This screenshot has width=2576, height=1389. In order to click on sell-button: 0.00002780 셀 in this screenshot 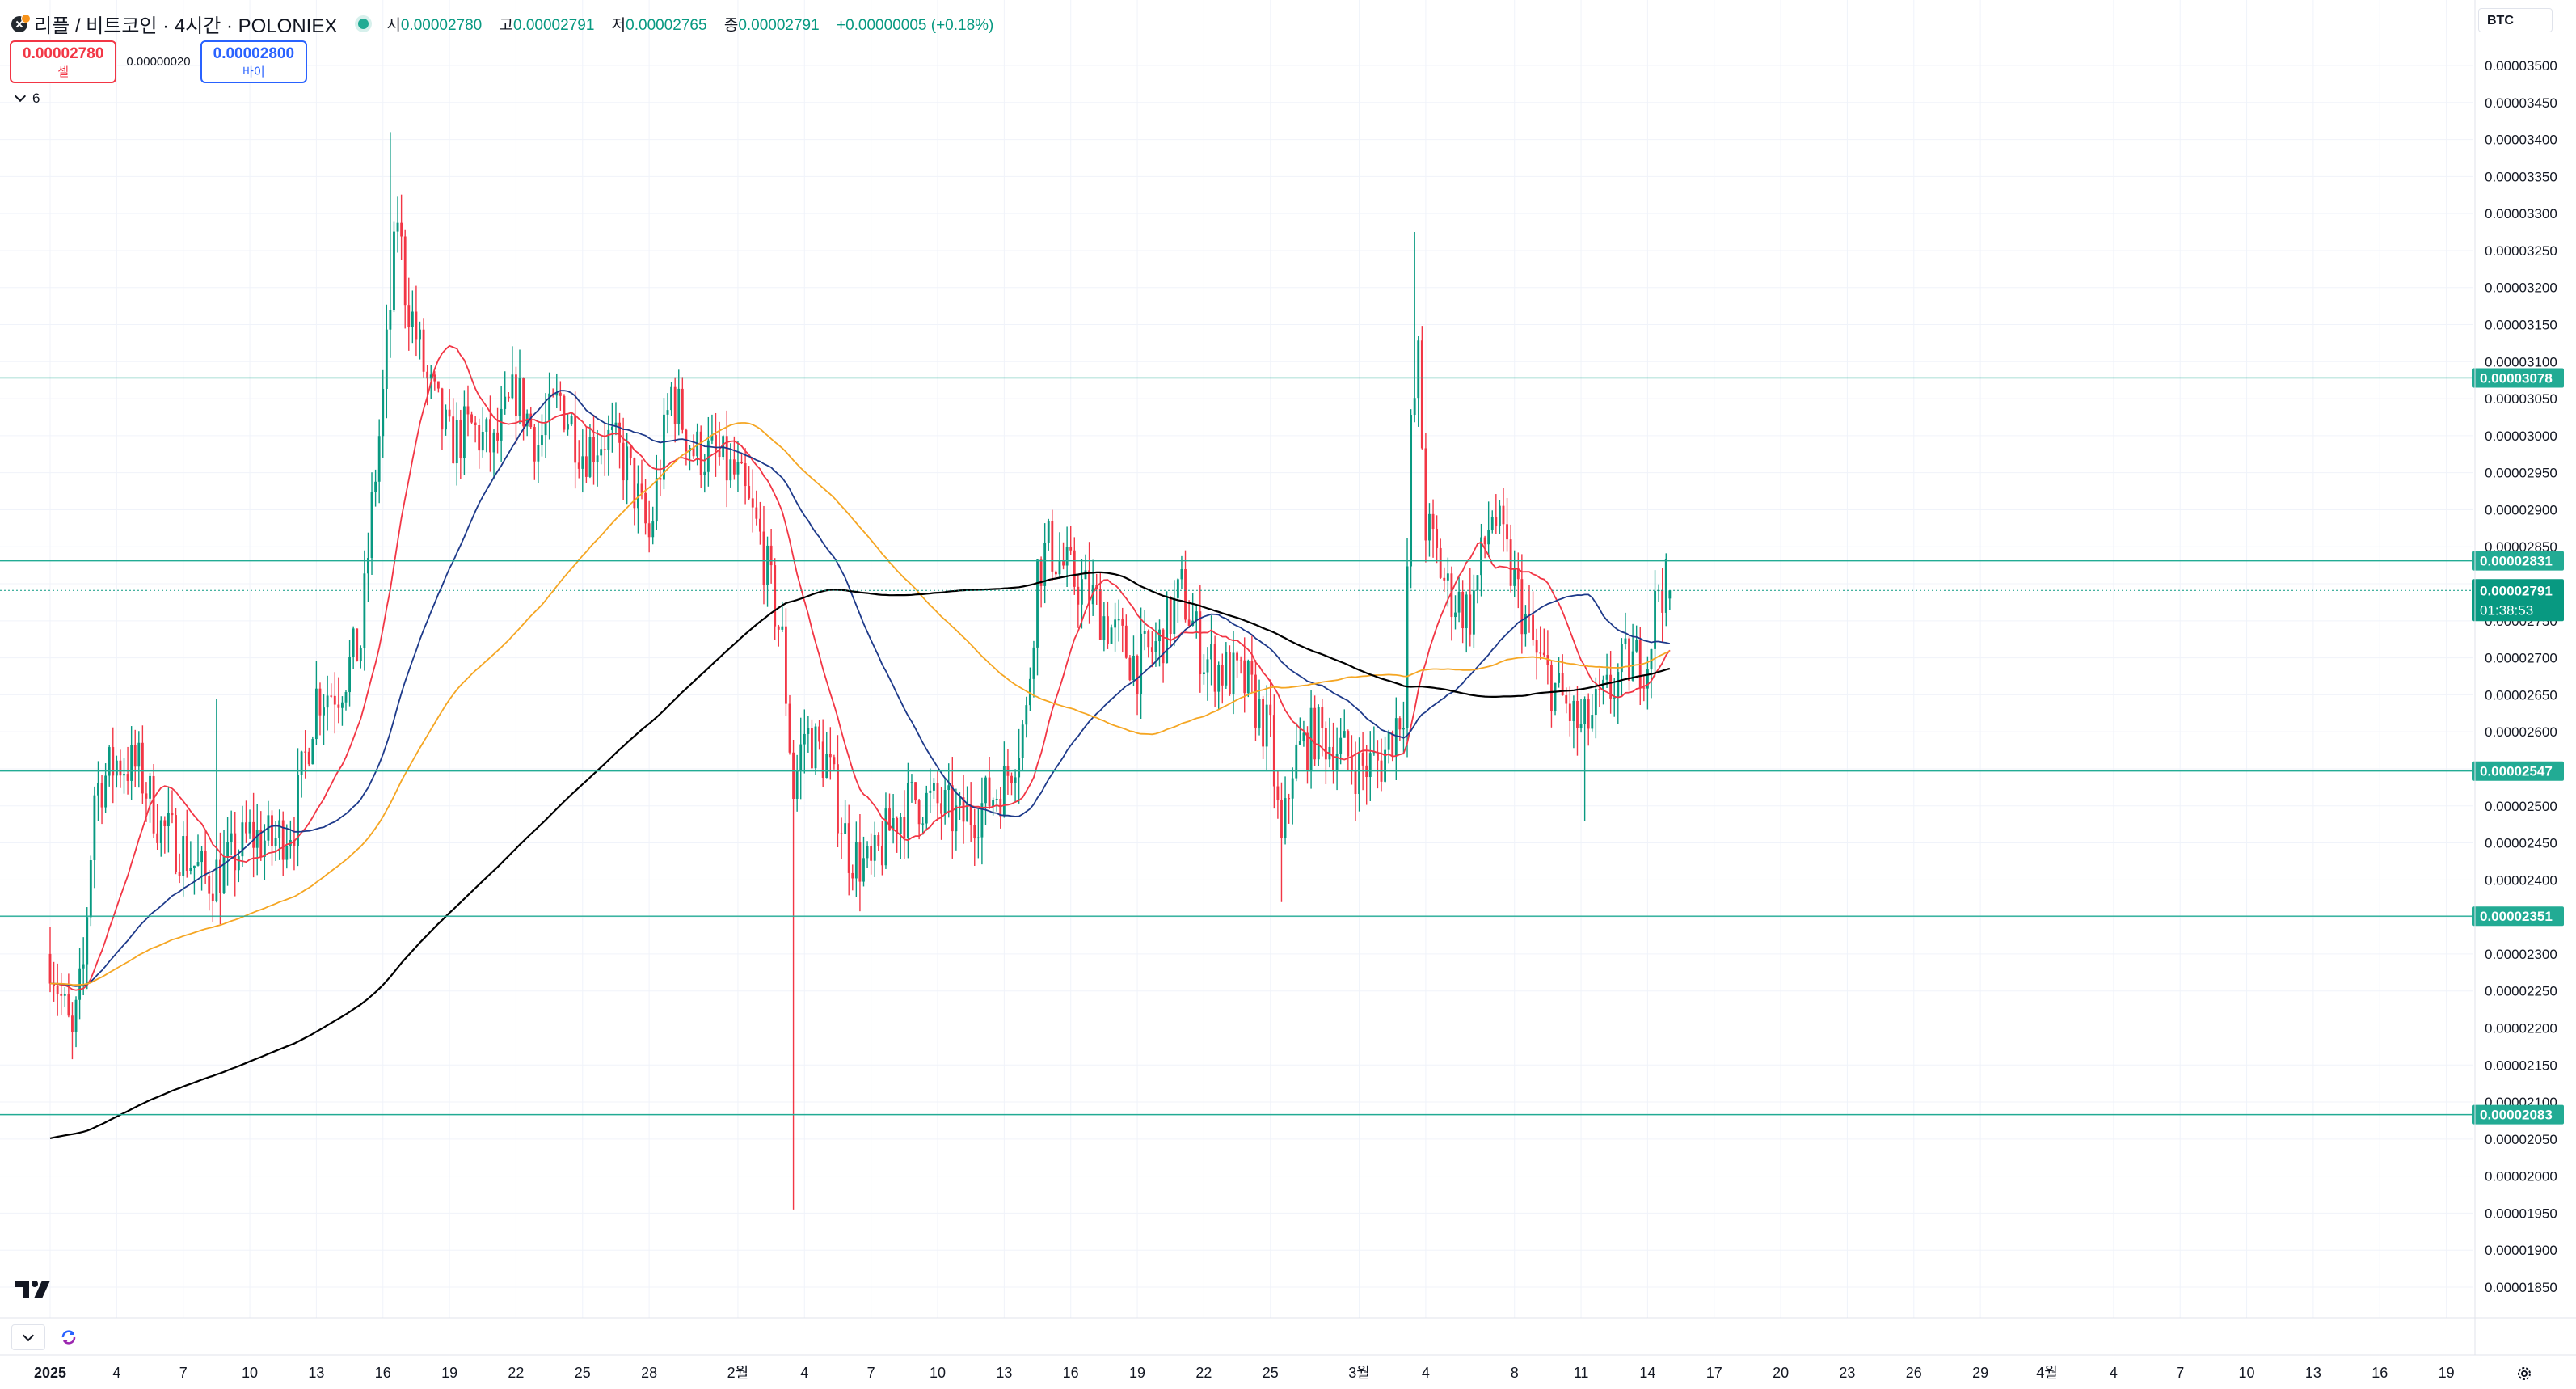, I will do `click(63, 62)`.